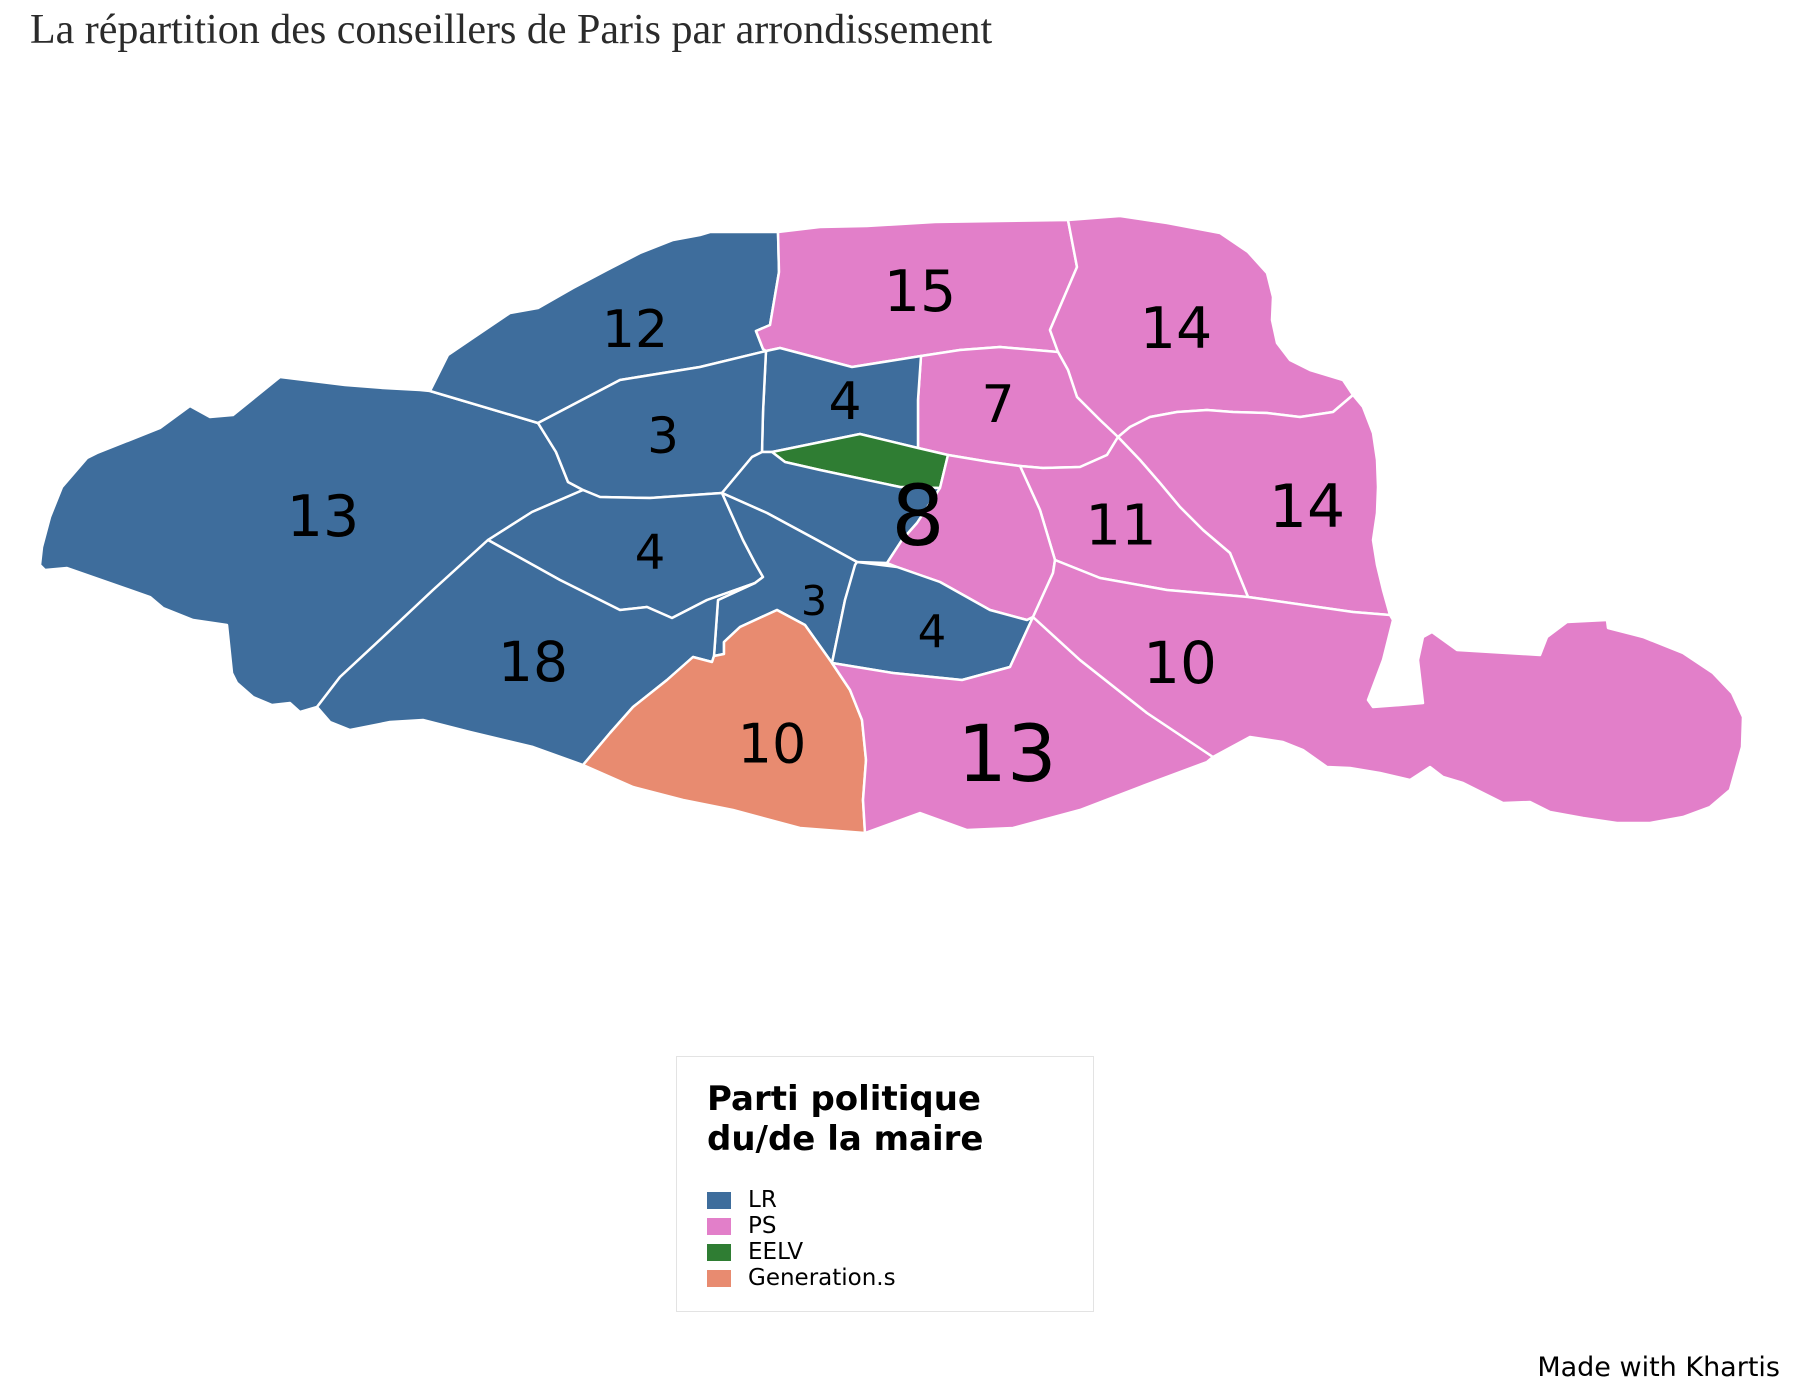  What do you see at coordinates (762, 1200) in the screenshot?
I see `legend-label-LR: LR` at bounding box center [762, 1200].